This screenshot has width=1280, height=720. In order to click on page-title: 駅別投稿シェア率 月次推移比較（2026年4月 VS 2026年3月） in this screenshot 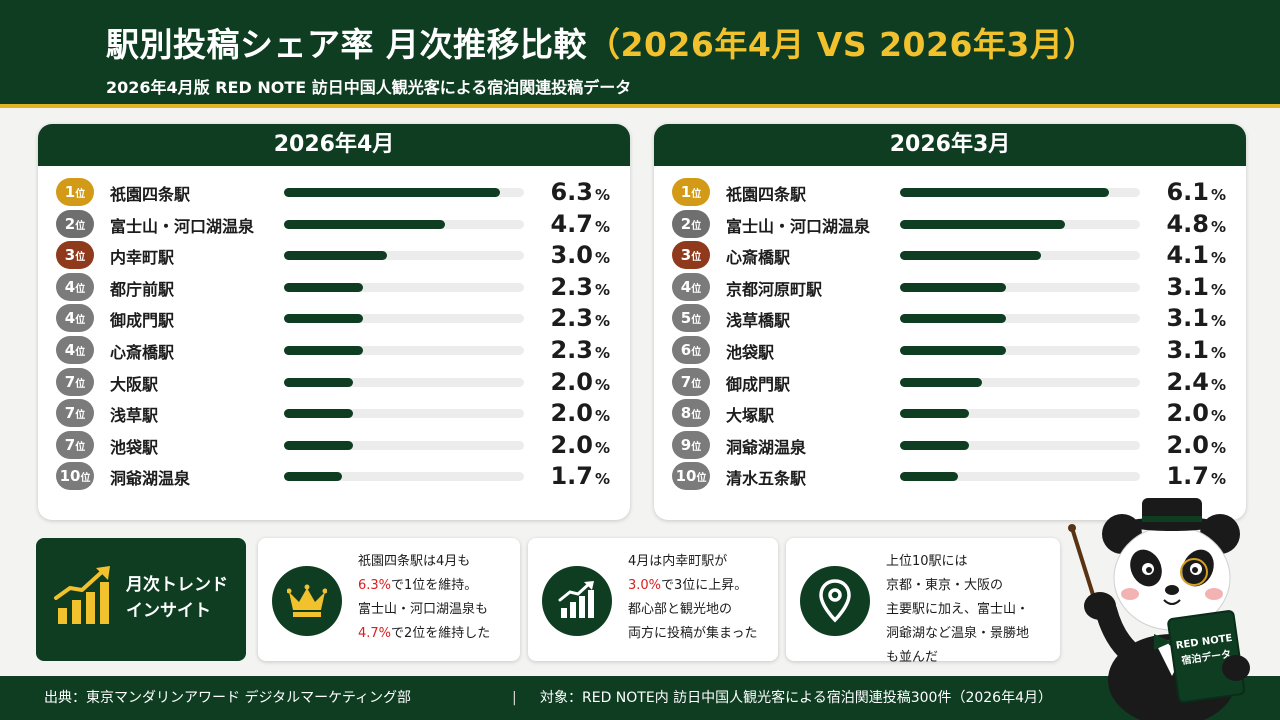, I will do `click(601, 42)`.